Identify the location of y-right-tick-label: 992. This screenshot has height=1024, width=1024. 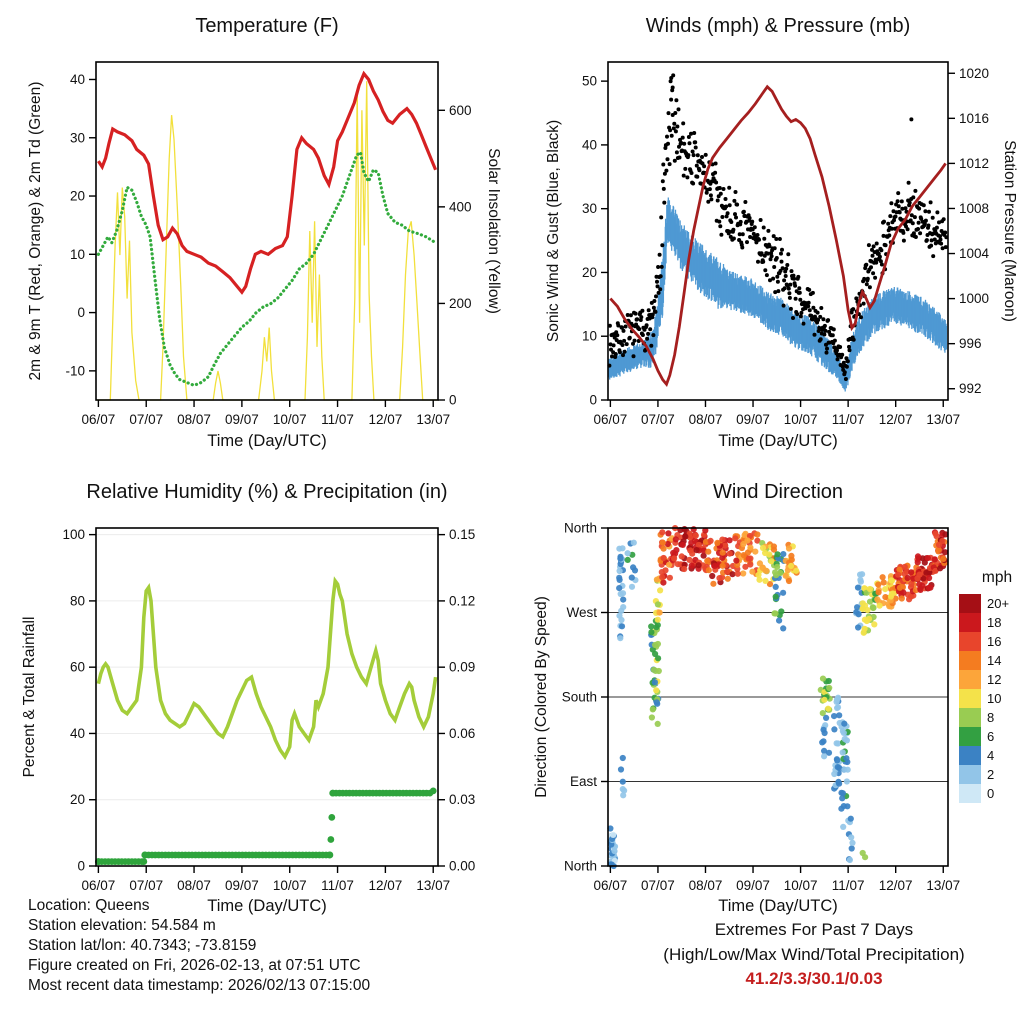
(970, 388).